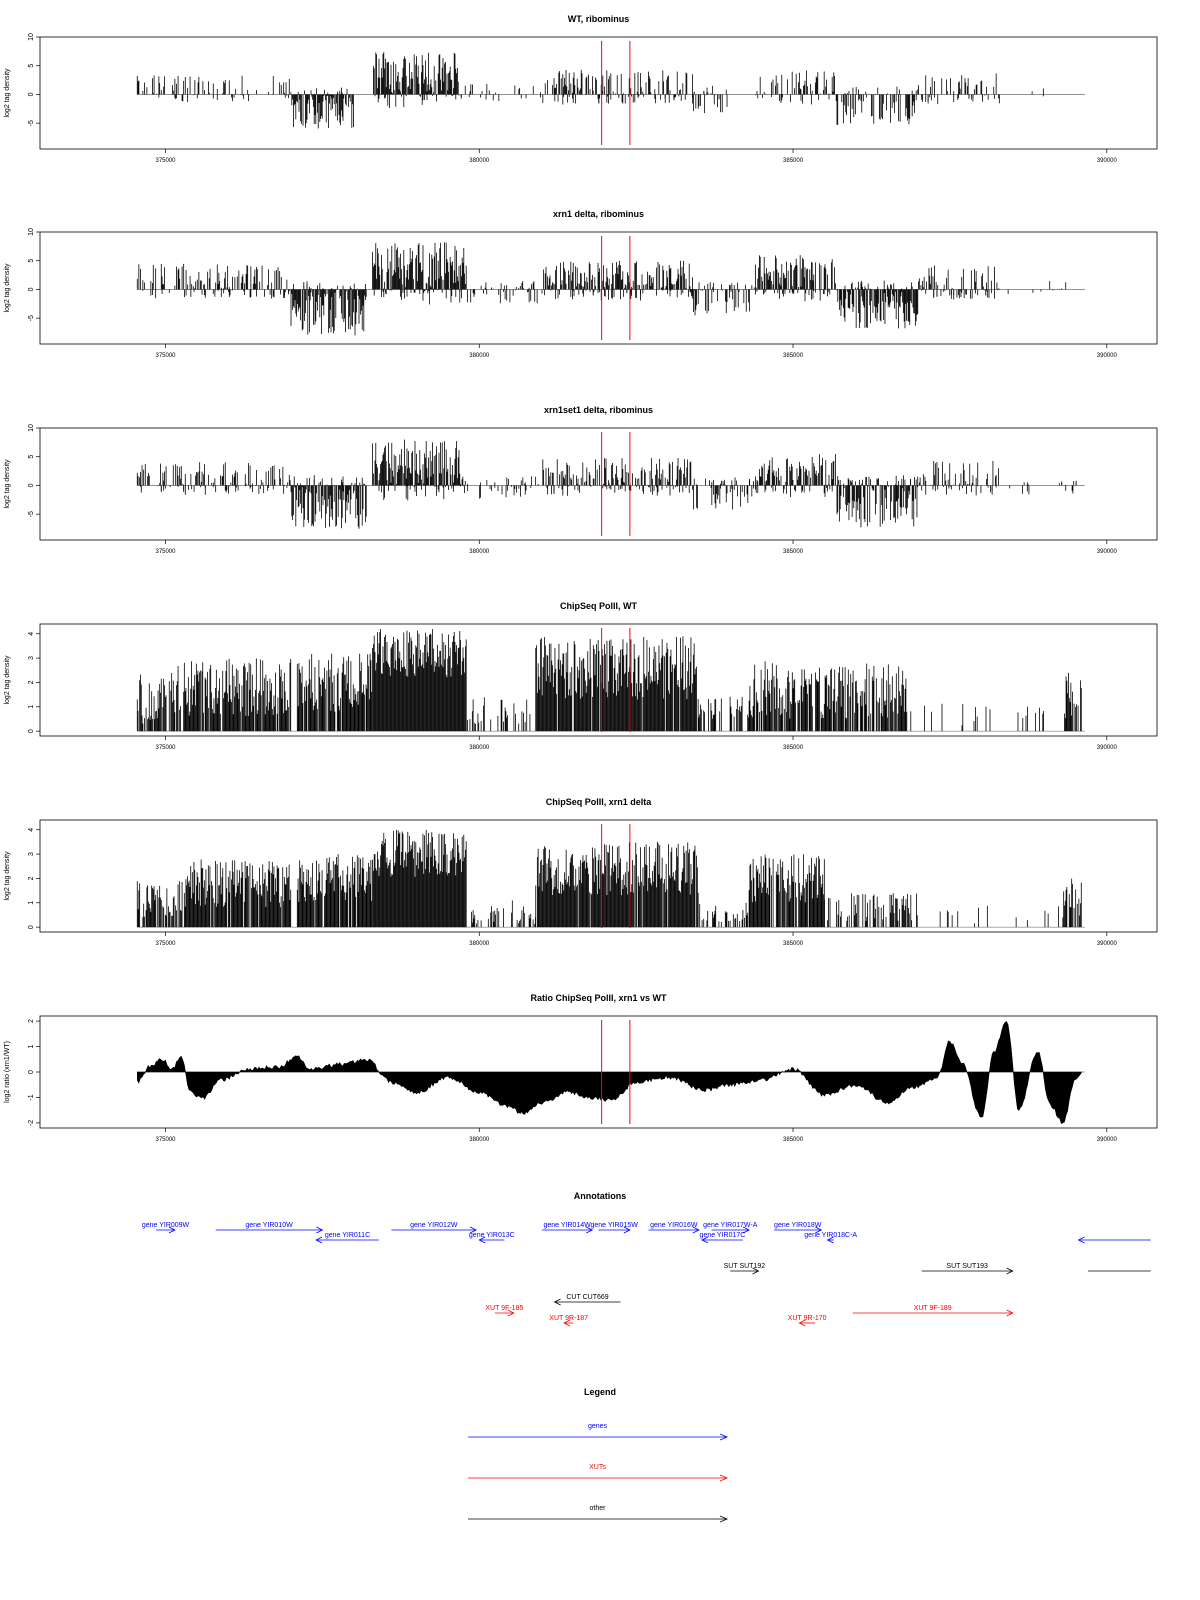 The height and width of the screenshot is (1600, 1200). I want to click on feature-label: XUT 9F-185, so click(504, 1308).